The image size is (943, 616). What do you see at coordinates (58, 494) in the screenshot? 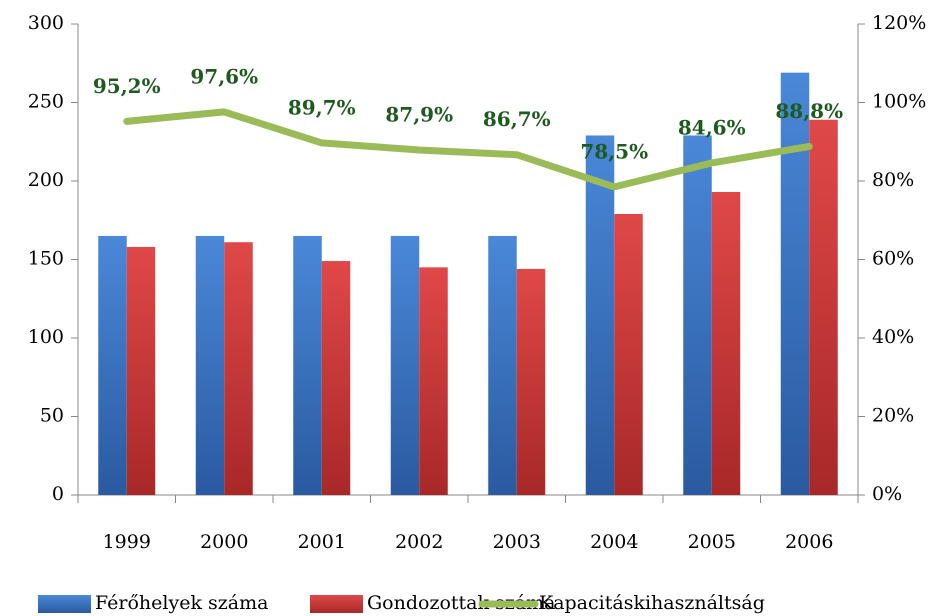
I see `y-tick-label: 0` at bounding box center [58, 494].